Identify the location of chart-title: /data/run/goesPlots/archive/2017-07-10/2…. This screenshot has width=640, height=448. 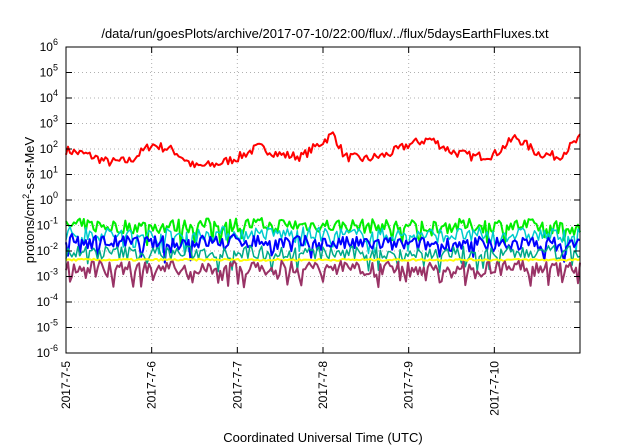
(325, 33).